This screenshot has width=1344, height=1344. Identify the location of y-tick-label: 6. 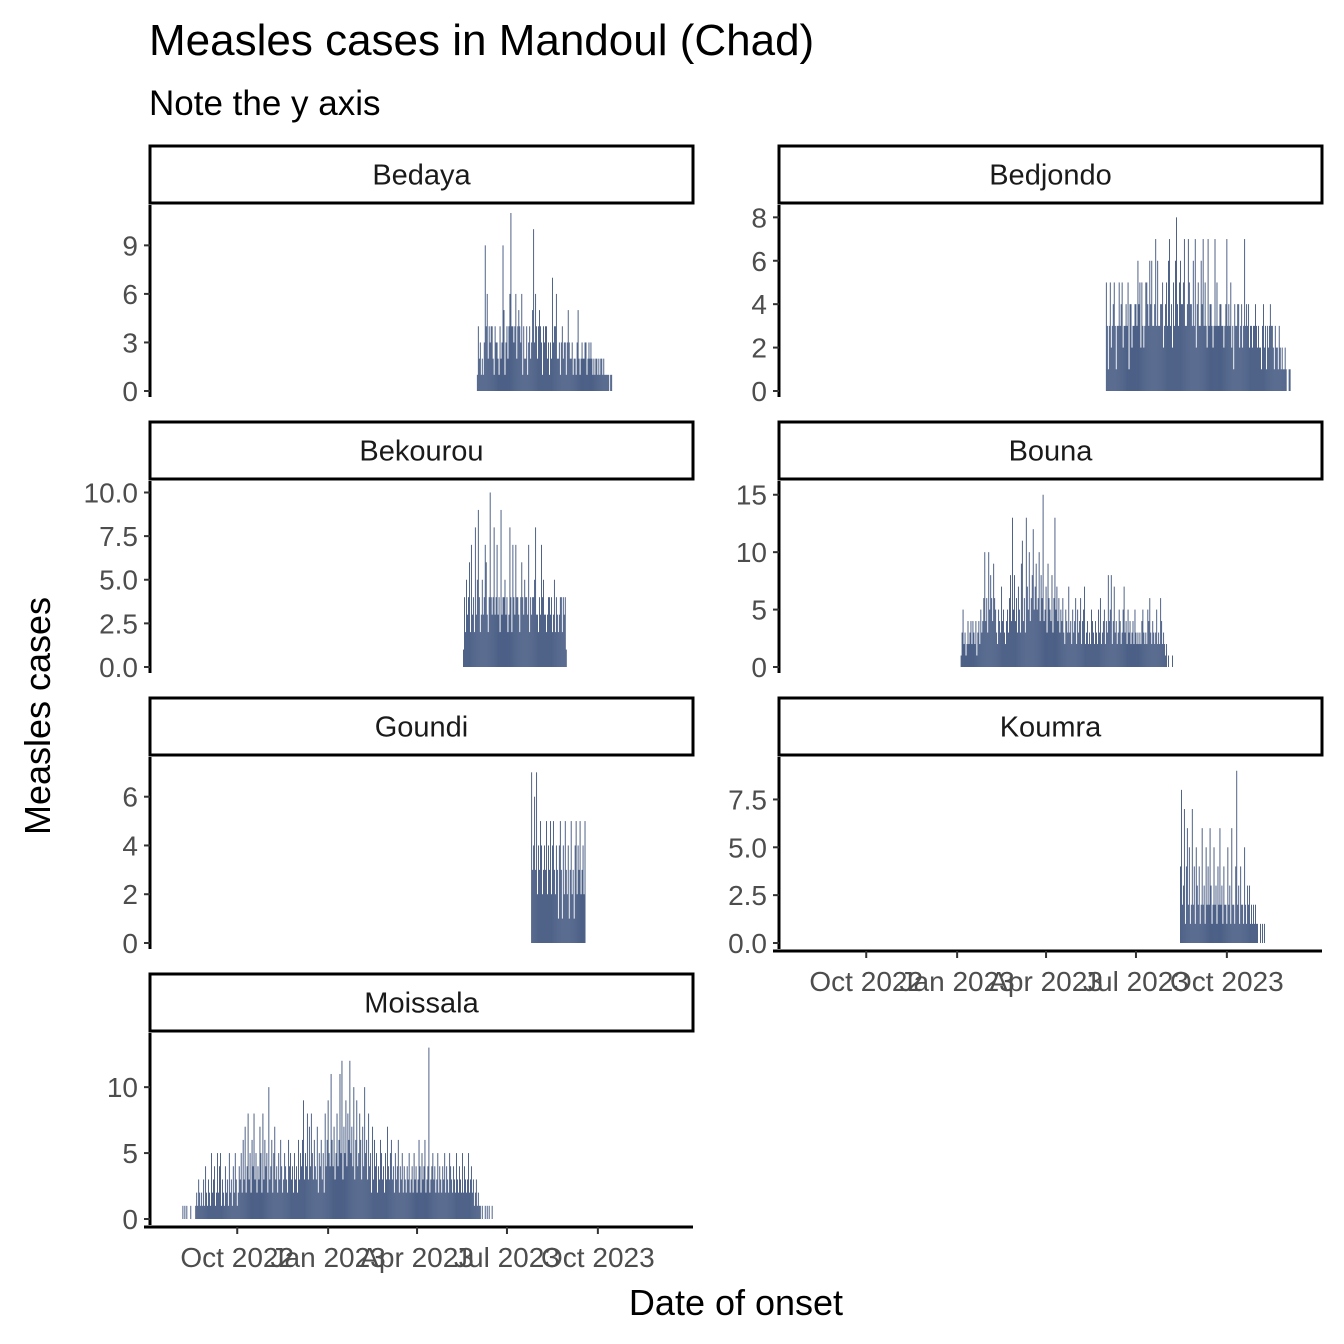
(130, 797).